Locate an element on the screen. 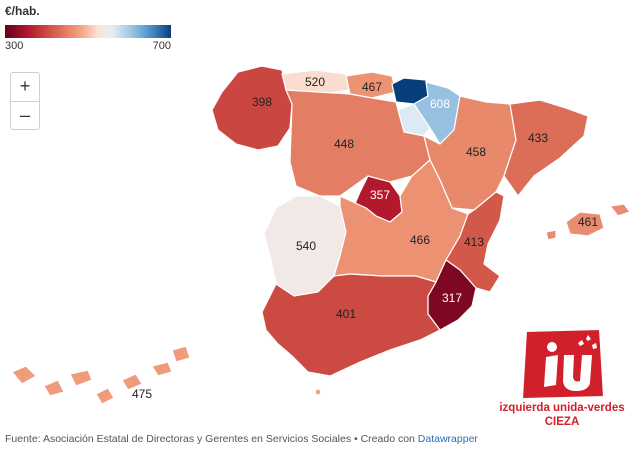 The image size is (640, 452). legend-min-label: 300 is located at coordinates (14, 46).